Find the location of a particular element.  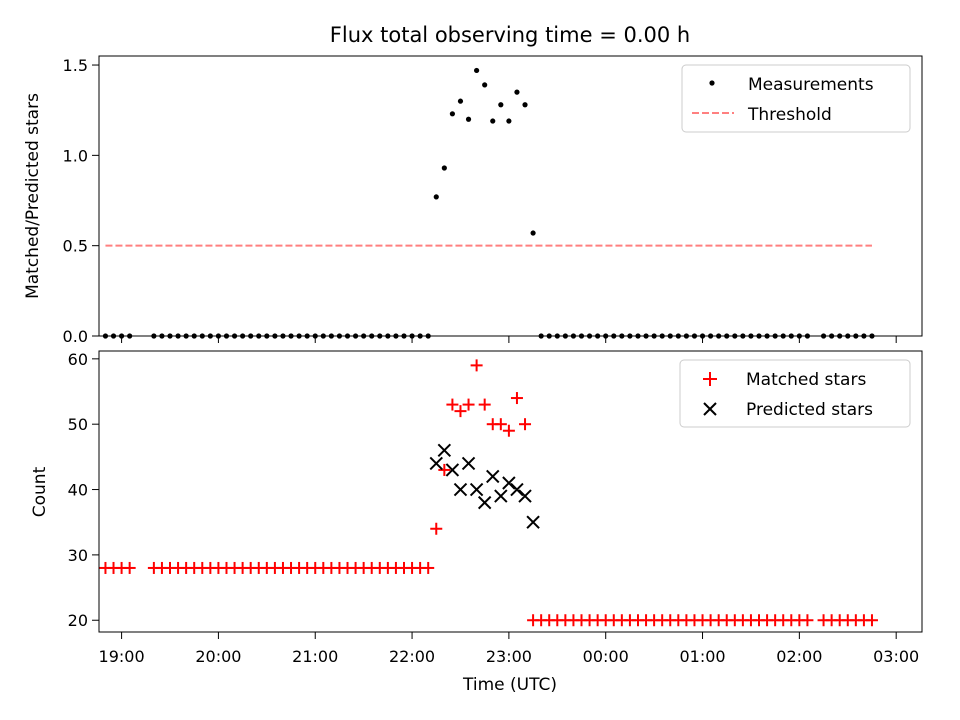

x-tick-label: 21:00 is located at coordinates (315, 656).